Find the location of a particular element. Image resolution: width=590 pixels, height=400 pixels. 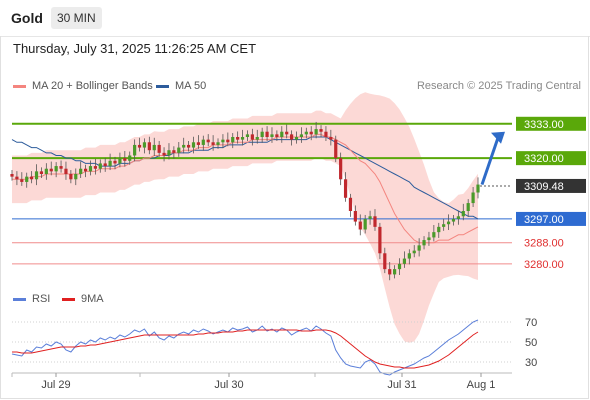

chart-datetime: Thursday, July 31, 2025 11:26:25 AM CET is located at coordinates (135, 48).